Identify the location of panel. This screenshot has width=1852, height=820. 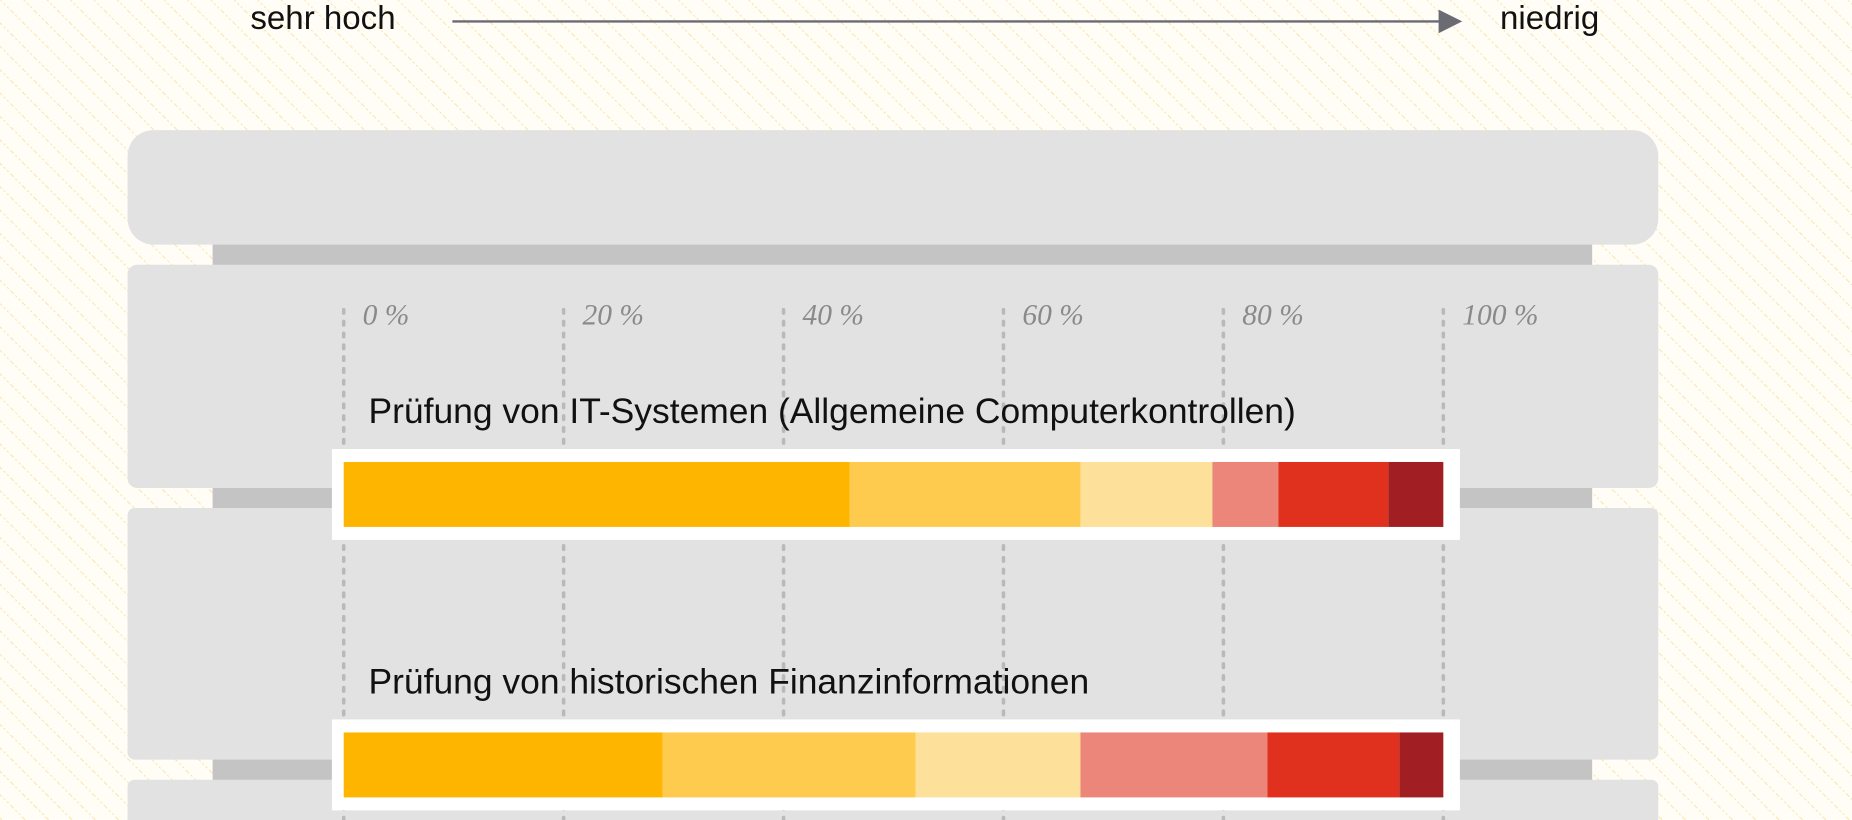
(893, 187).